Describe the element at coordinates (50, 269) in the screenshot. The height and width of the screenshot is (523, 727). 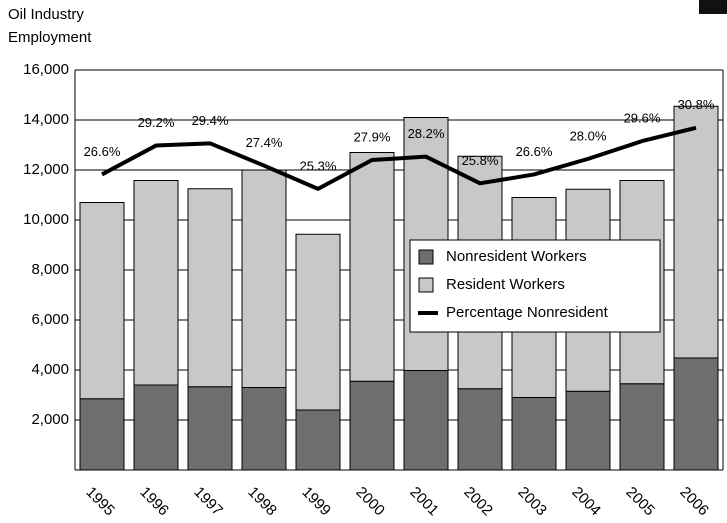
I see `y-tick-label: 8,000` at that location.